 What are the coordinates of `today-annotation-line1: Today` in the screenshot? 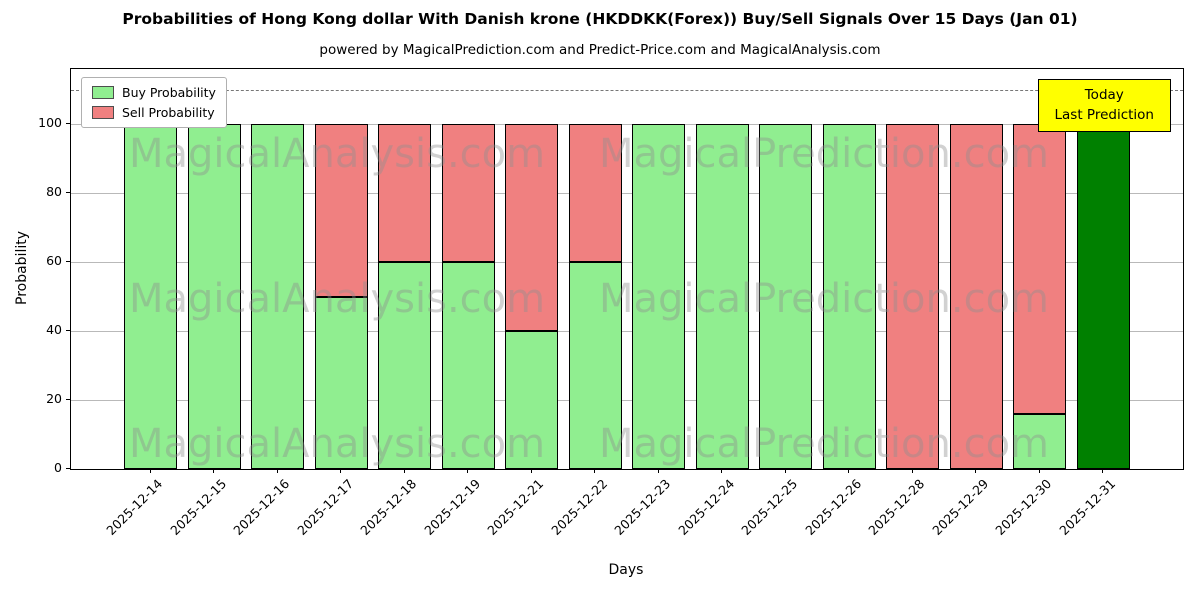 It's located at (1104, 95).